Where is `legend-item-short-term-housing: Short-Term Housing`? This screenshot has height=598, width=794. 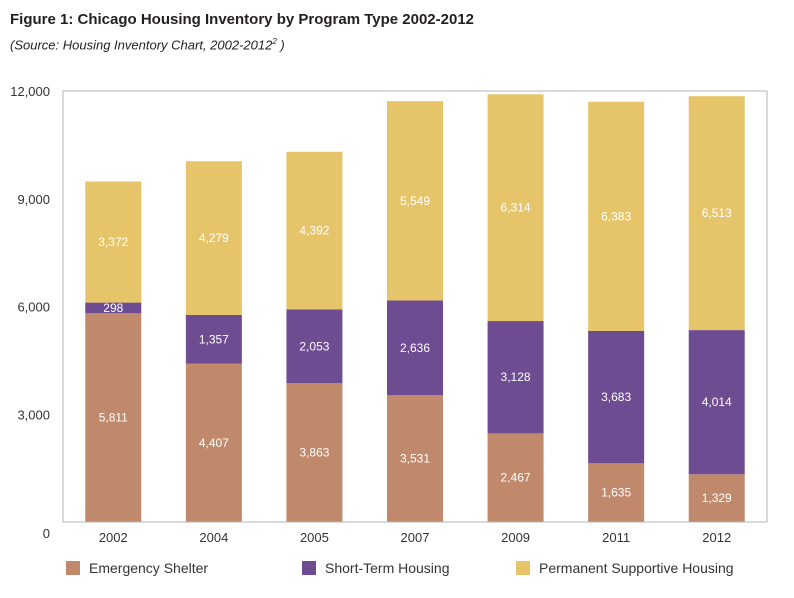 legend-item-short-term-housing: Short-Term Housing is located at coordinates (376, 568).